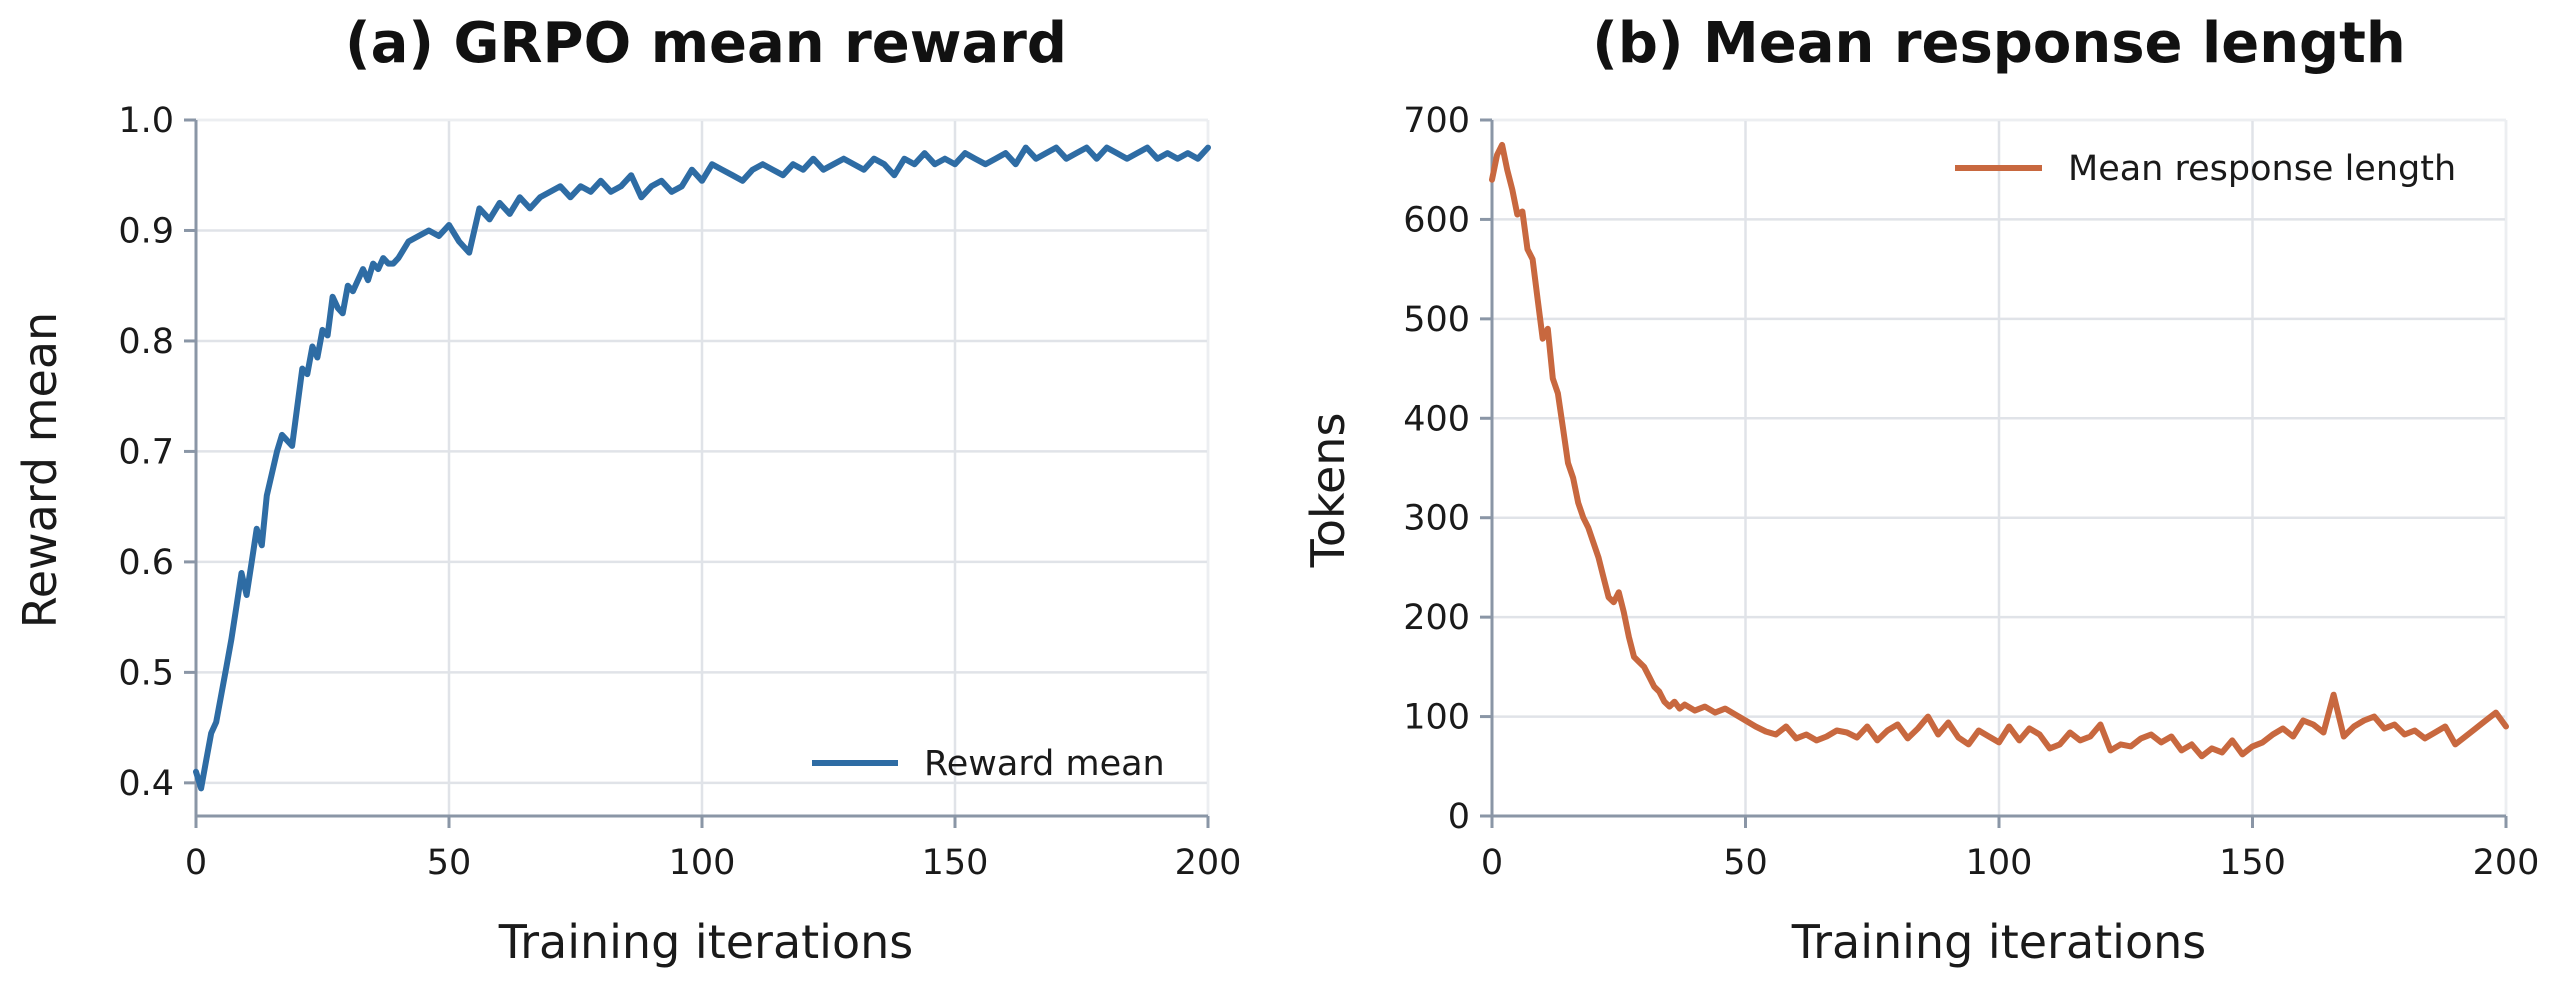  Describe the element at coordinates (1745, 863) in the screenshot. I see `length-x-tick-label: 50` at that location.